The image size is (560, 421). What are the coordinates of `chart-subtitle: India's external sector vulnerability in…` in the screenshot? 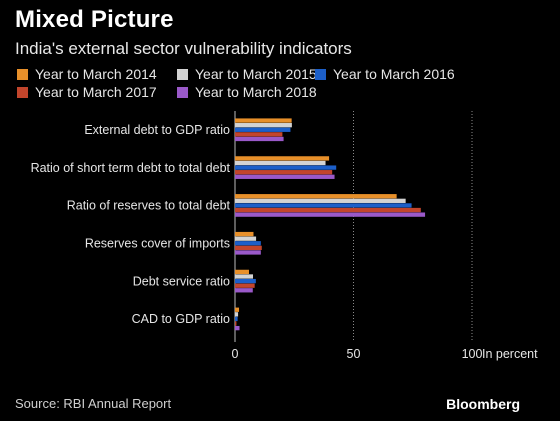 It's located at (183, 48).